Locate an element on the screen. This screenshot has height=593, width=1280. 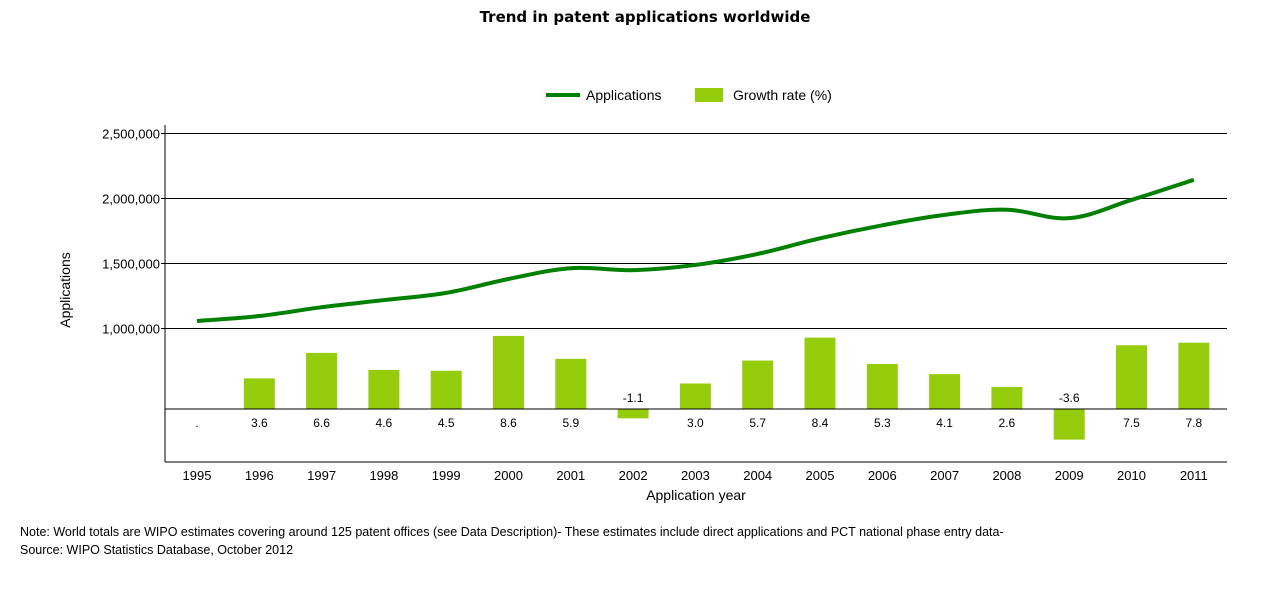
bar-1996 is located at coordinates (259, 393).